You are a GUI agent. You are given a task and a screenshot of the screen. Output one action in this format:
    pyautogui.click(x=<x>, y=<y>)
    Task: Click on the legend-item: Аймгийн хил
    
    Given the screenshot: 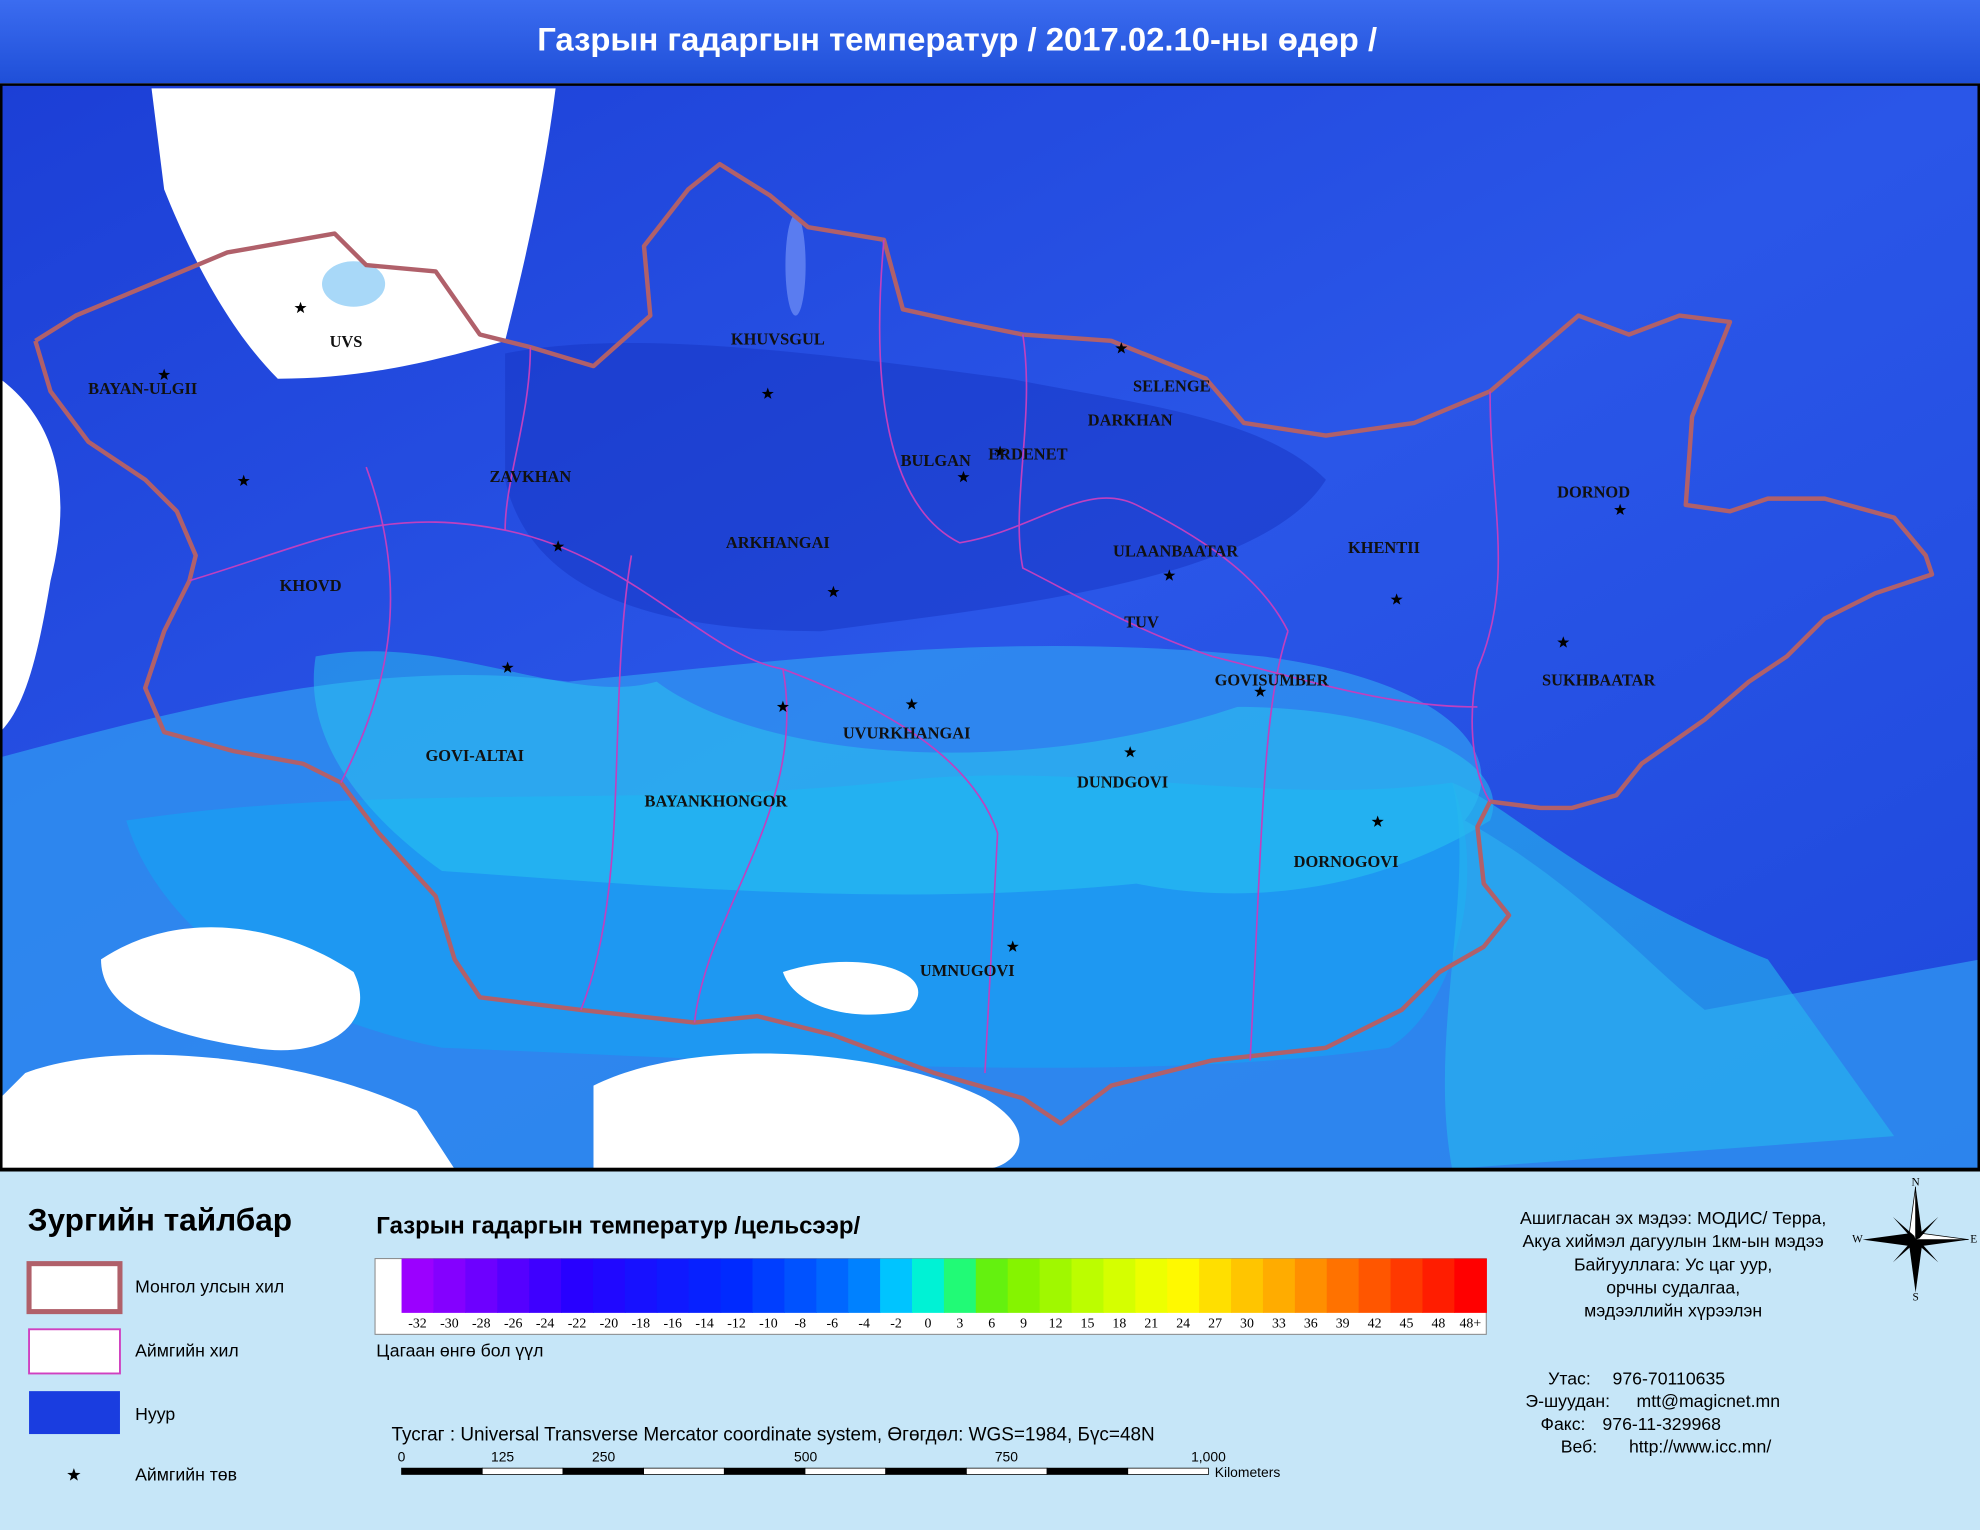 What is the action you would take?
    pyautogui.click(x=187, y=1351)
    